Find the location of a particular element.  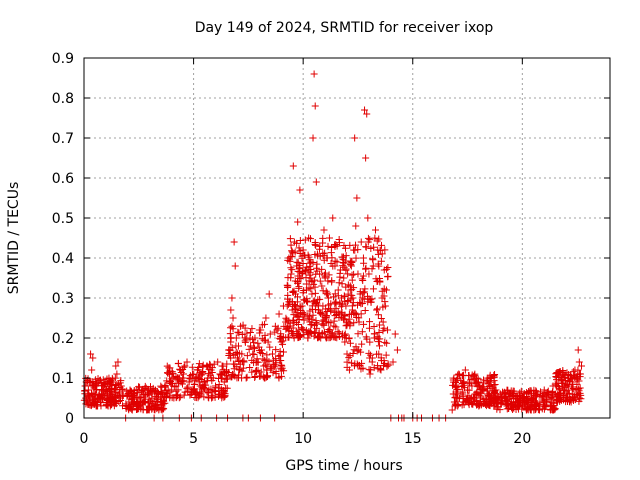

y-axis-label: SRMTID / TECUs is located at coordinates (14, 238).